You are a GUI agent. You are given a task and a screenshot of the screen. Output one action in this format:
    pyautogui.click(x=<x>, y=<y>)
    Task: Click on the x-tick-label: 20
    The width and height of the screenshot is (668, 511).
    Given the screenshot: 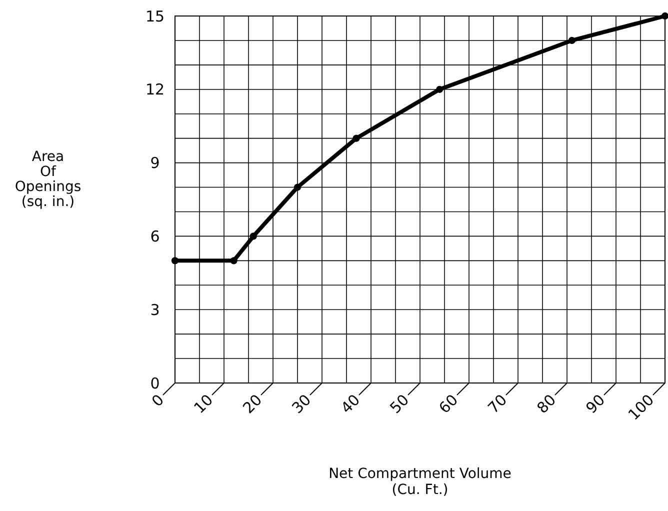 What is the action you would take?
    pyautogui.click(x=252, y=404)
    